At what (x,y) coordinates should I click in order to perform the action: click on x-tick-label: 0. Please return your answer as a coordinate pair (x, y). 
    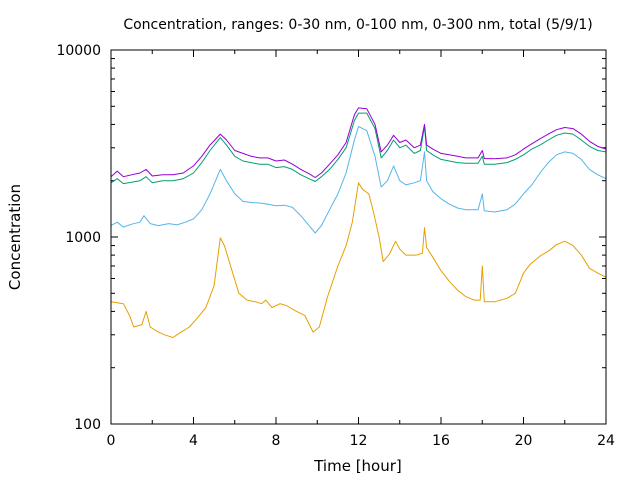
    Looking at the image, I should click on (111, 441).